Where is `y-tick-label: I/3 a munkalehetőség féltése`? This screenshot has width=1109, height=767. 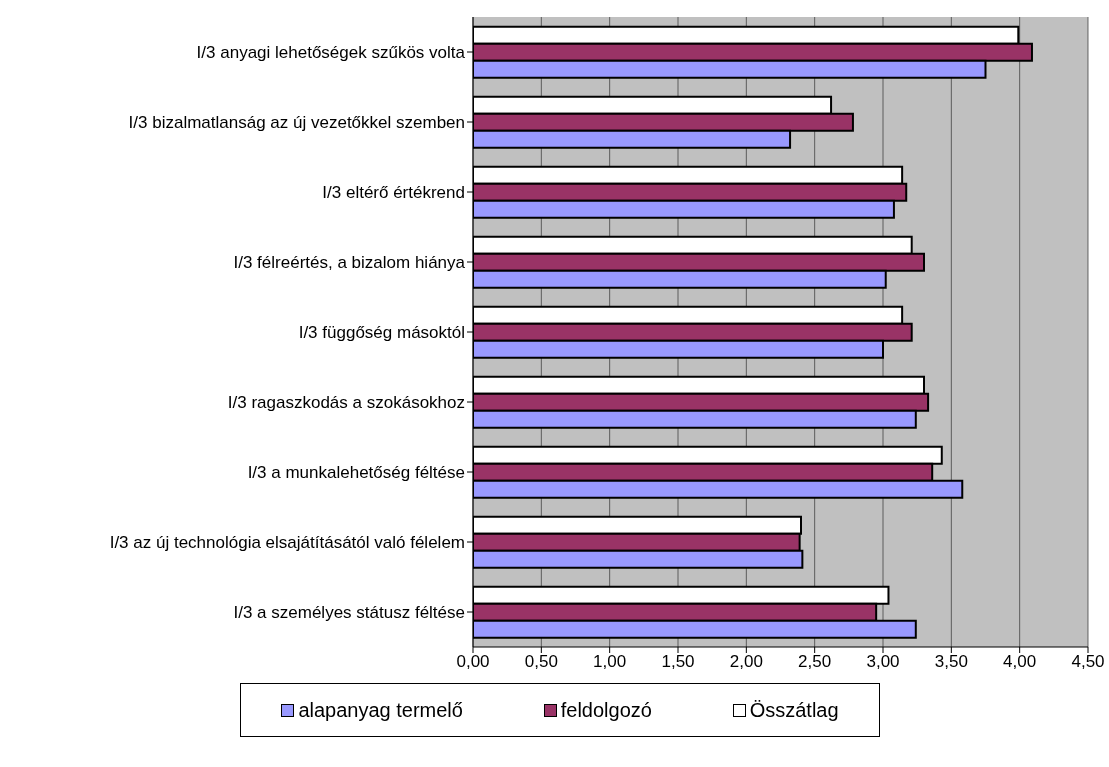
y-tick-label: I/3 a munkalehetőség féltése is located at coordinates (356, 473).